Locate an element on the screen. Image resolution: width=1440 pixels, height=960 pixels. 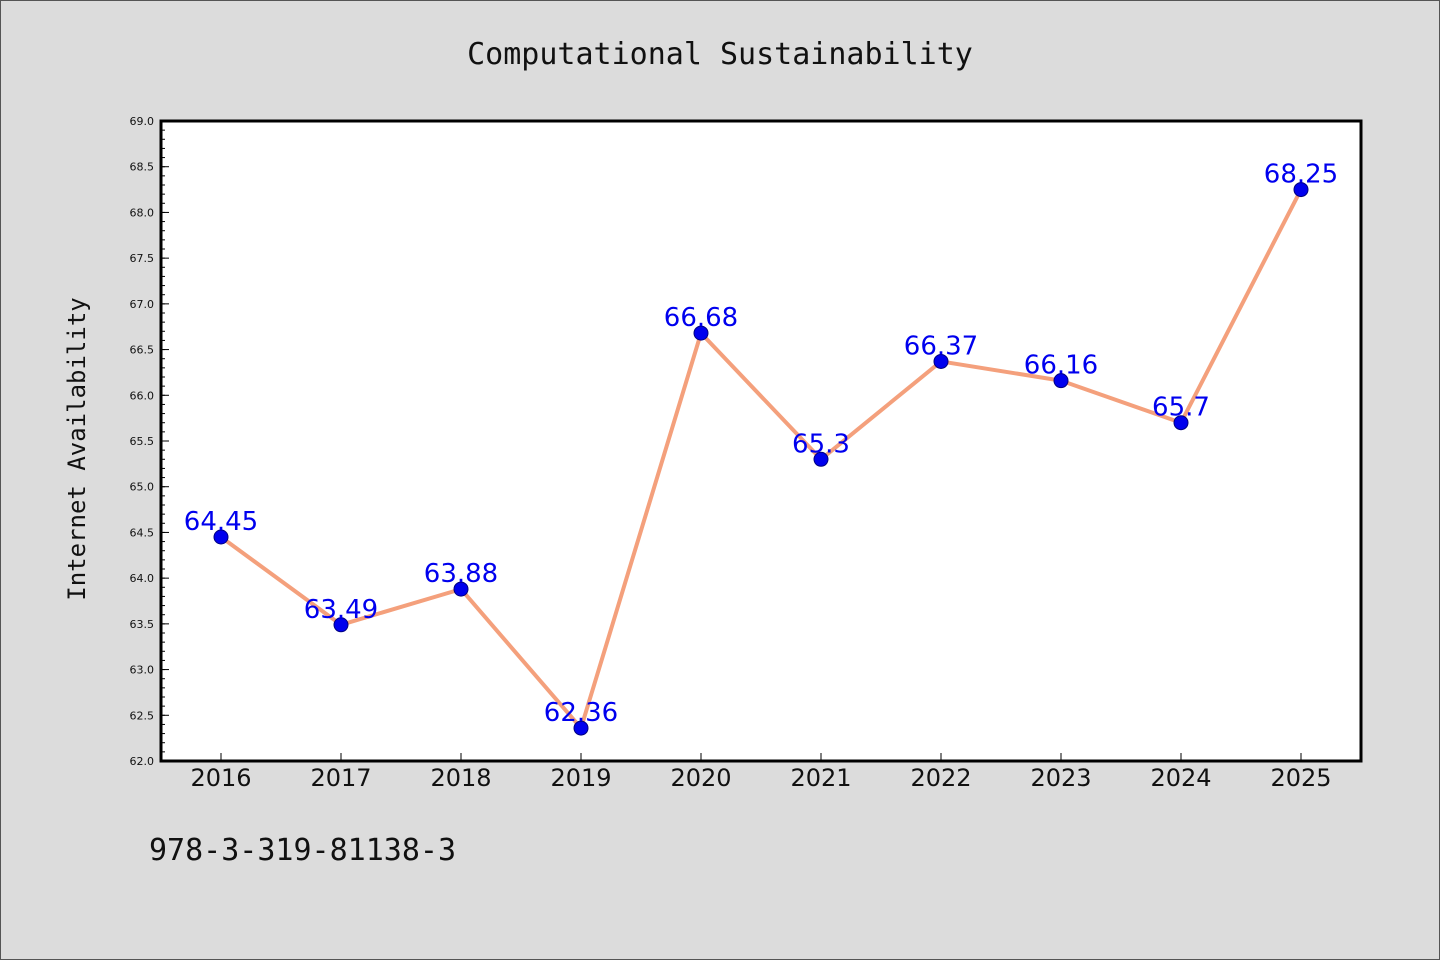
x-axis: 2016 2017 2018 2019 2020 2021 2022 2023 2024 2025 is located at coordinates (761, 772).